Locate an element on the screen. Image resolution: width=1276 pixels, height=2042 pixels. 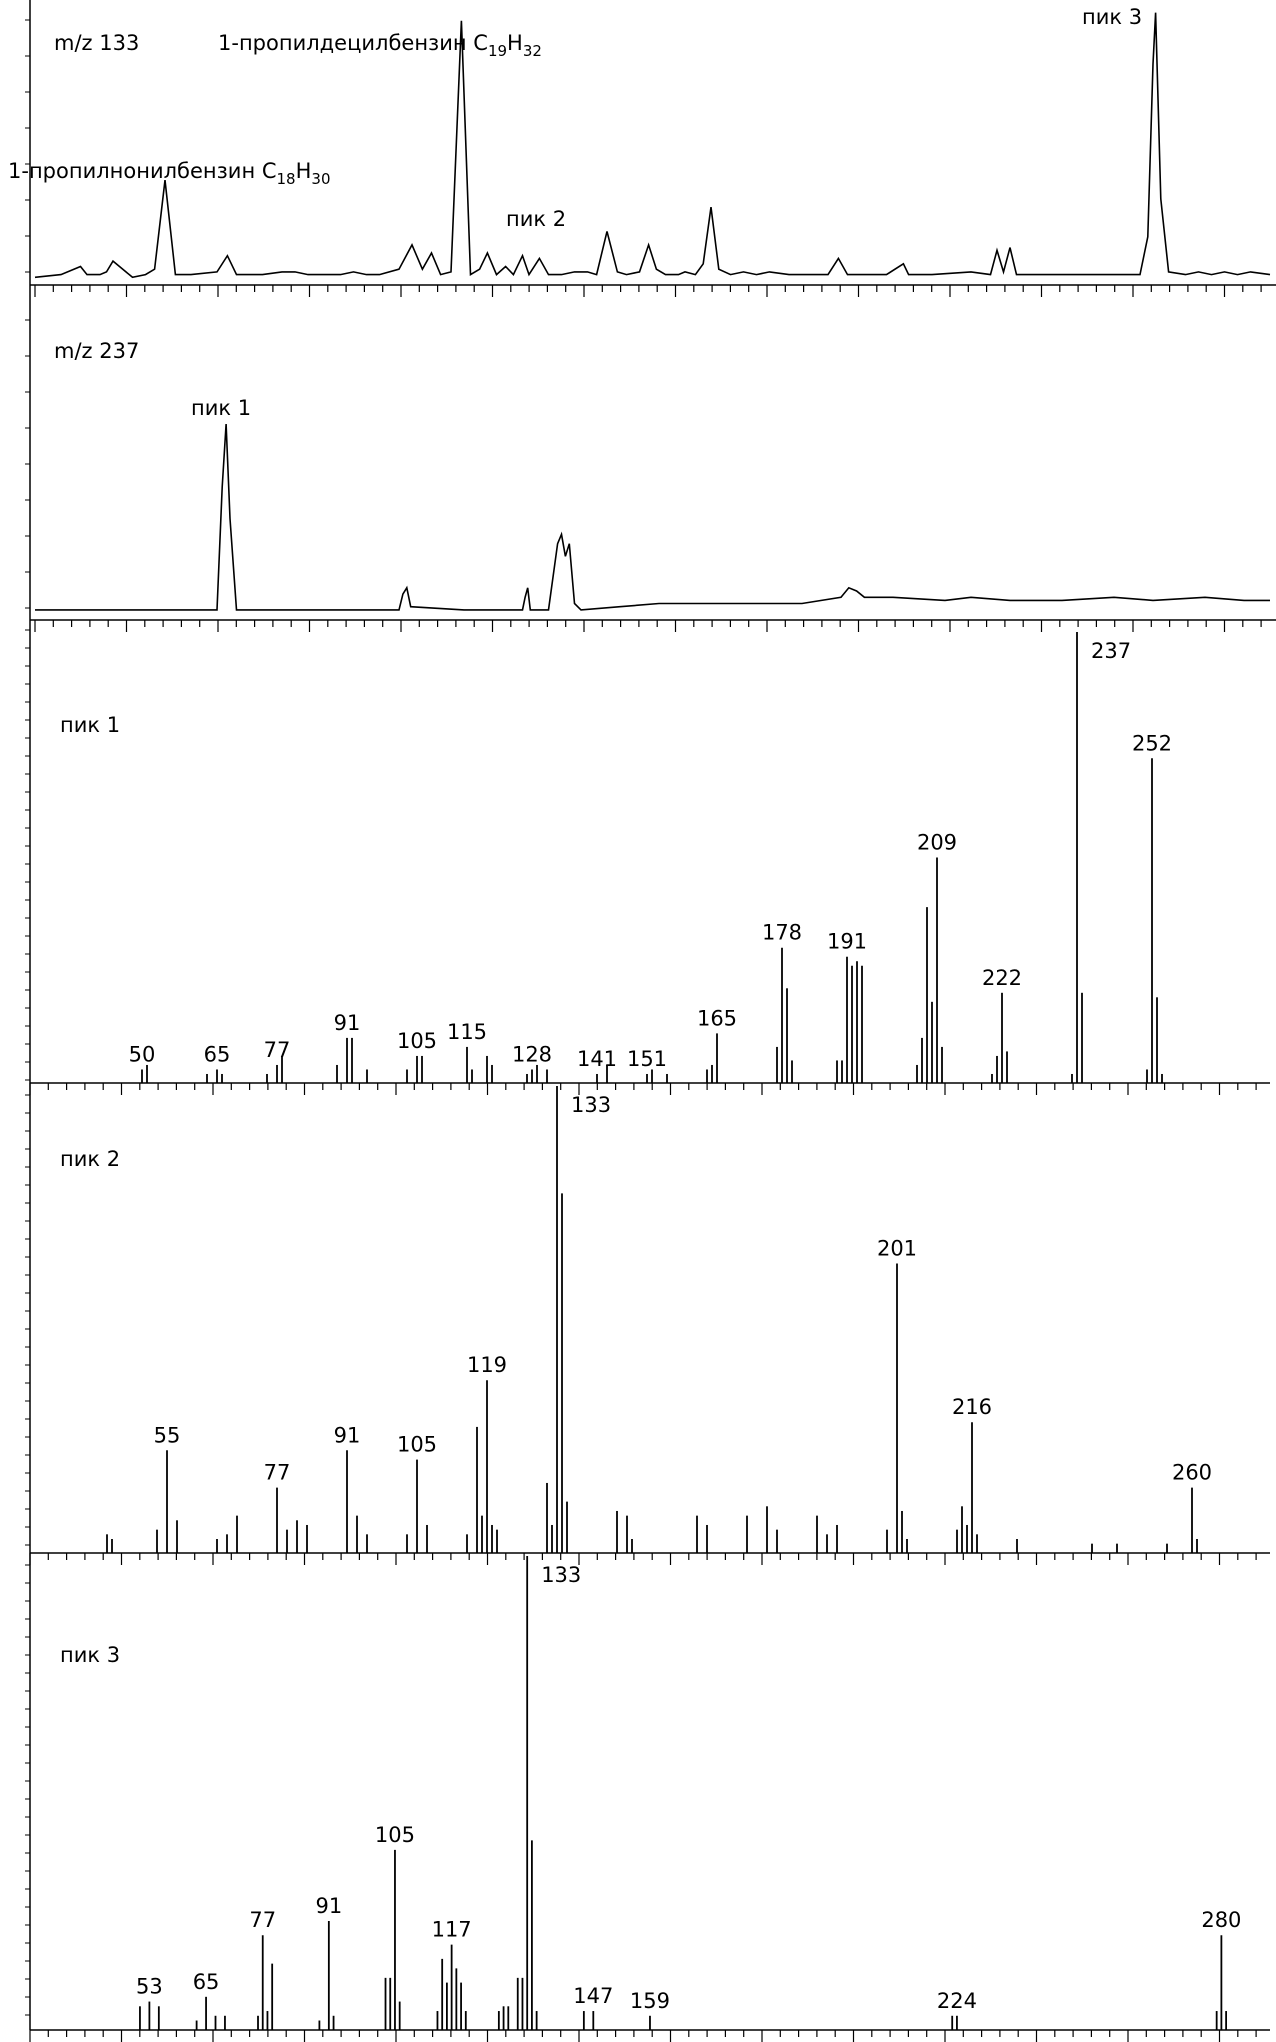
peak2-x-ticks is located at coordinates (643, 1559).